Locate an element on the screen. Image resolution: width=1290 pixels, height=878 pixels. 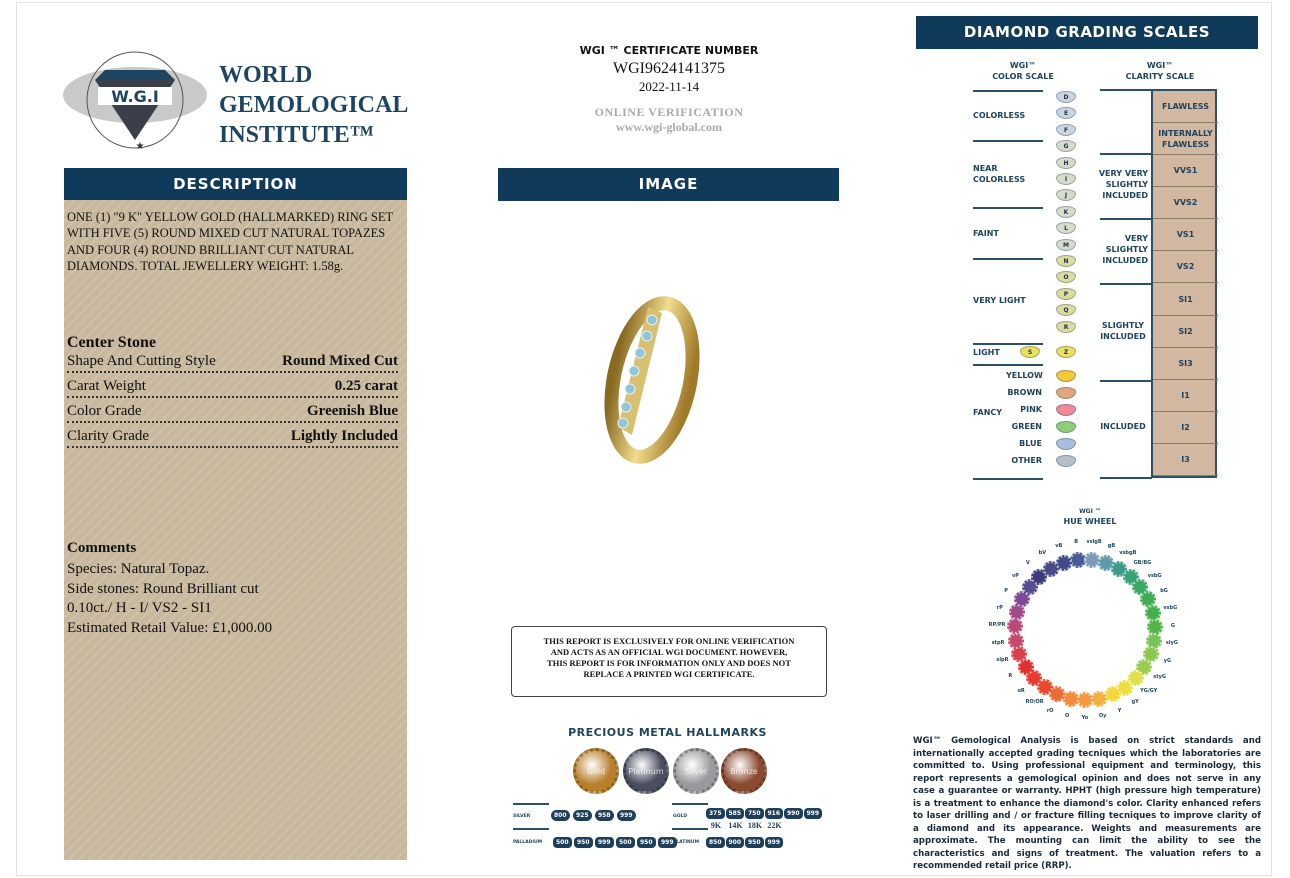
hue-label: styG is located at coordinates (1159, 676).